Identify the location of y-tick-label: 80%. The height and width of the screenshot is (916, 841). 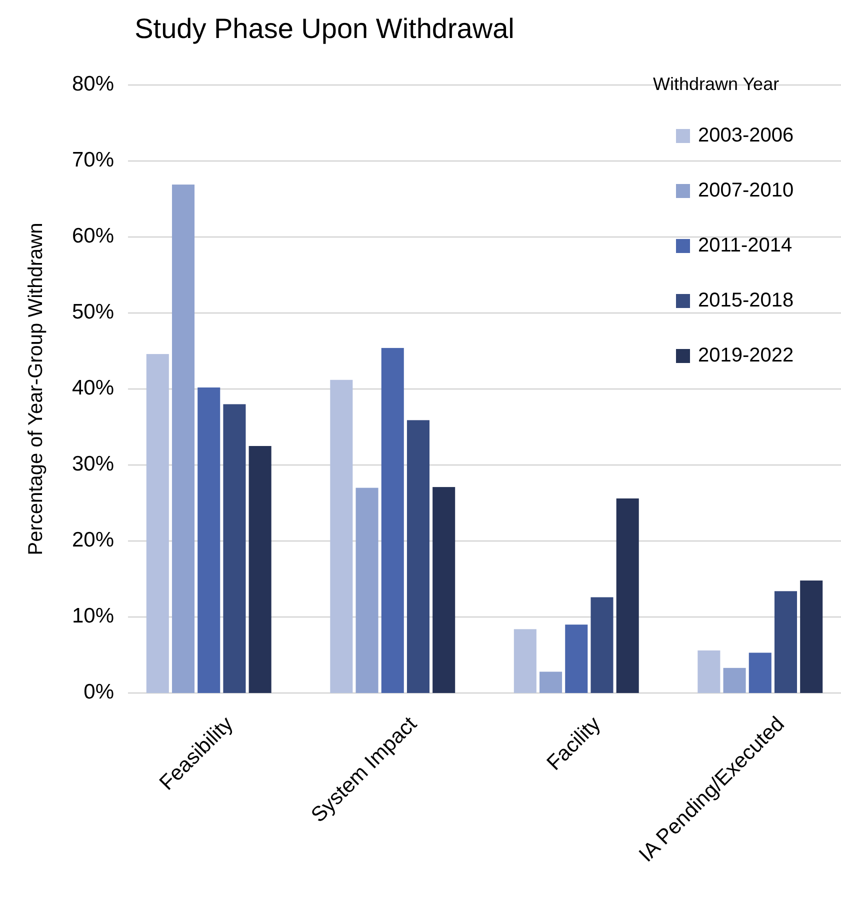
(93, 84).